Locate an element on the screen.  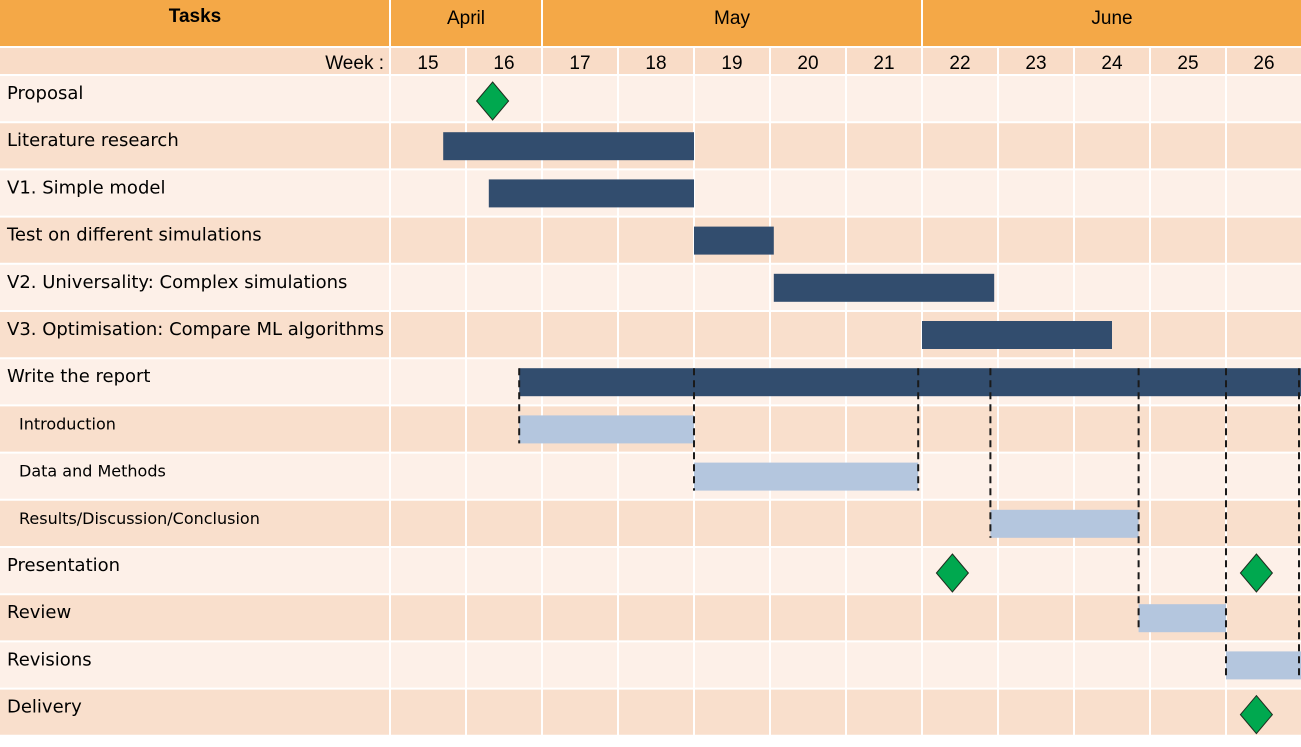
task-label: Revisions is located at coordinates (49, 659).